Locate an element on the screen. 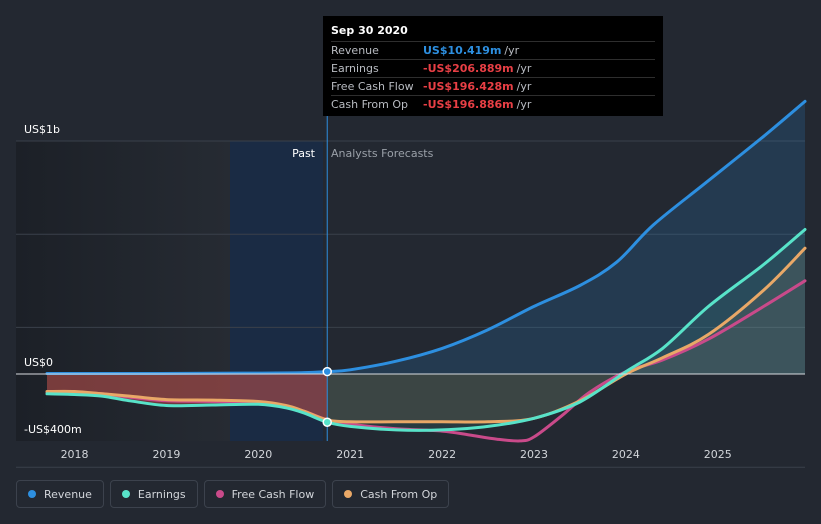 The image size is (821, 524). tooltip-label: Revenue is located at coordinates (355, 50).